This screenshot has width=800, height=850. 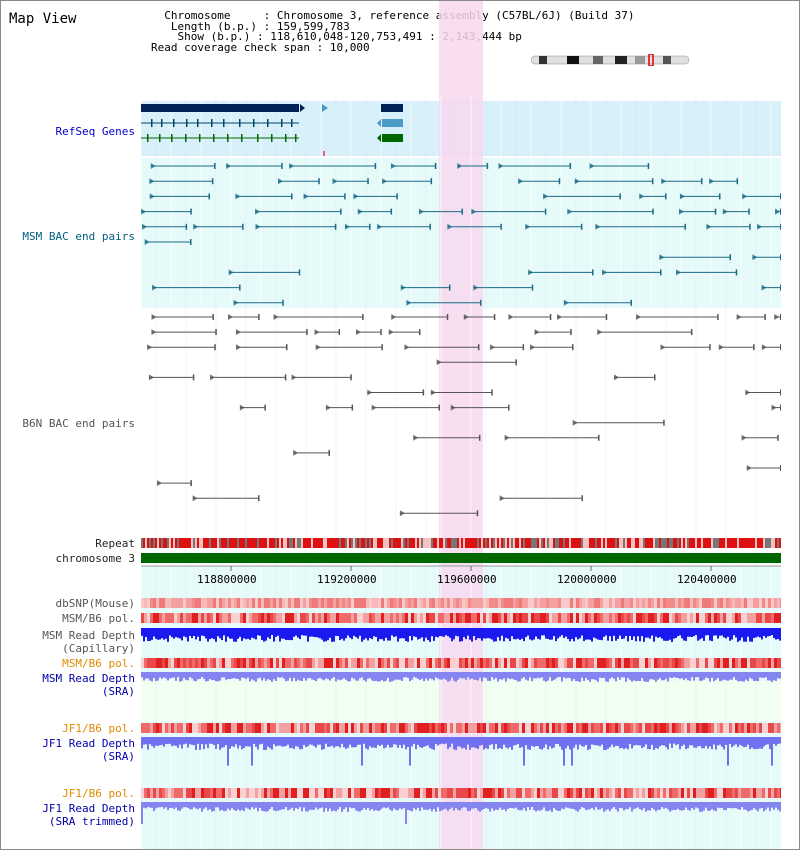 What do you see at coordinates (95, 558) in the screenshot?
I see `track-label-chromosome: chromosome 3` at bounding box center [95, 558].